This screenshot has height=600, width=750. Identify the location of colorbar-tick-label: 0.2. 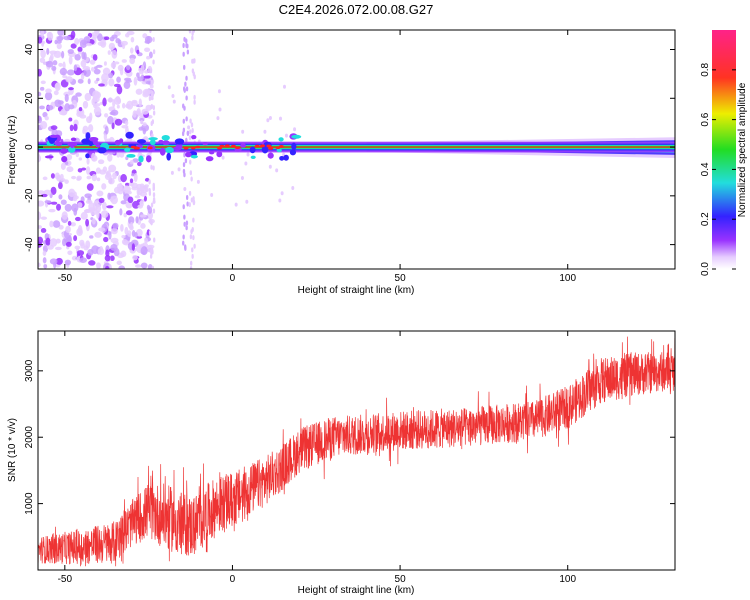
(705, 219).